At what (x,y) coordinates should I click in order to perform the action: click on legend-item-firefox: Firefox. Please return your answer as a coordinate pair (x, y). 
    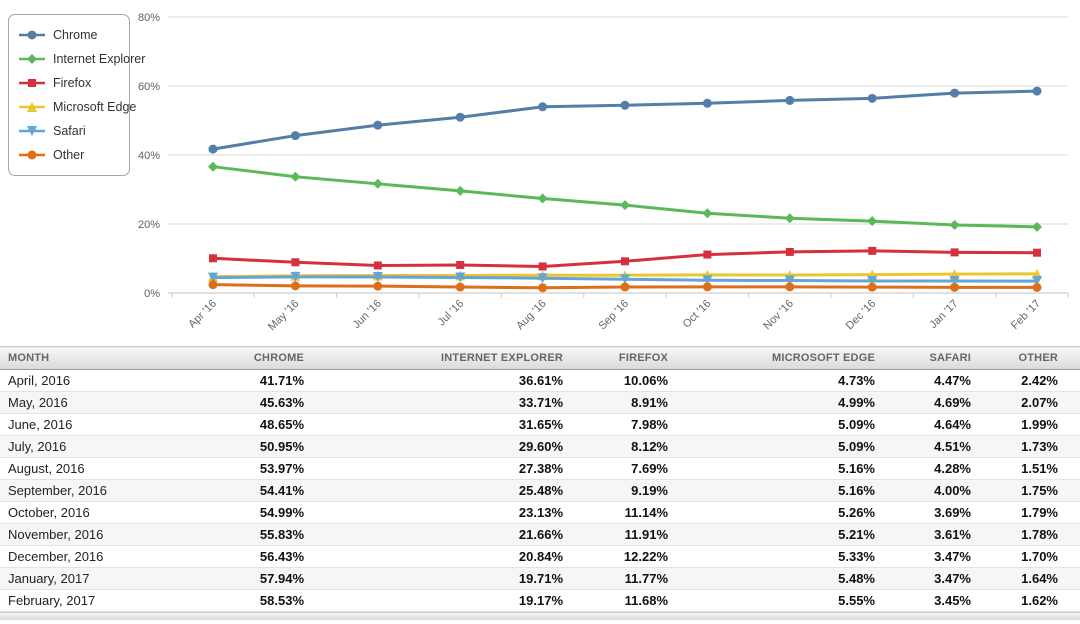
    Looking at the image, I should click on (69, 83).